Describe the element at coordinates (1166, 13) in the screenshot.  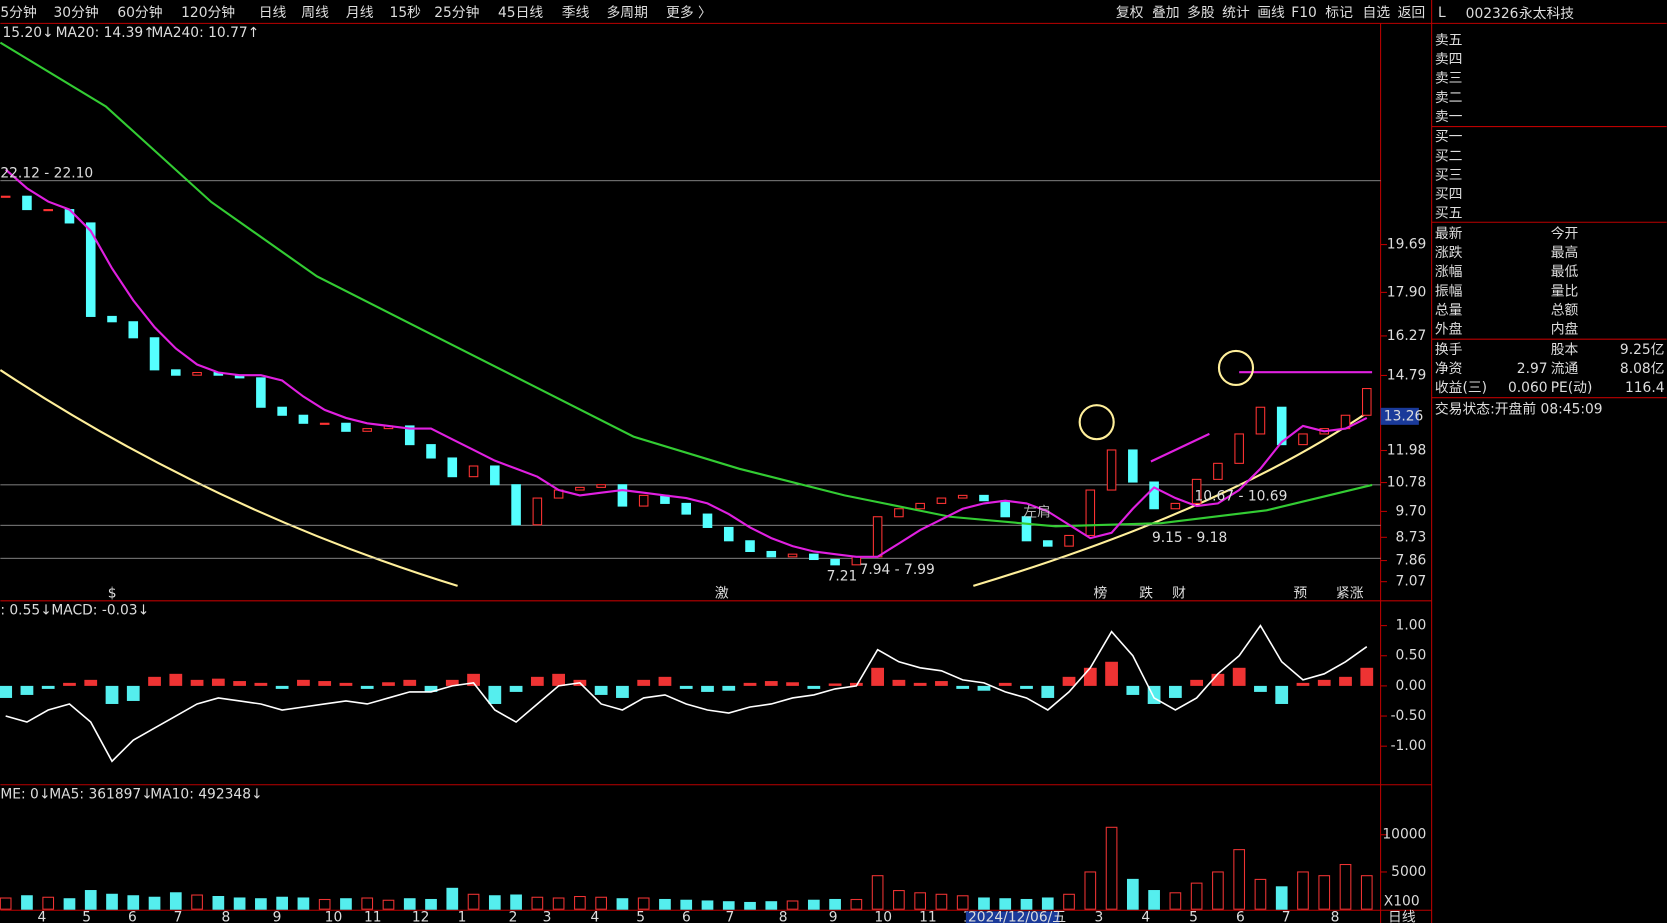
I see `menu-item: 叠加` at that location.